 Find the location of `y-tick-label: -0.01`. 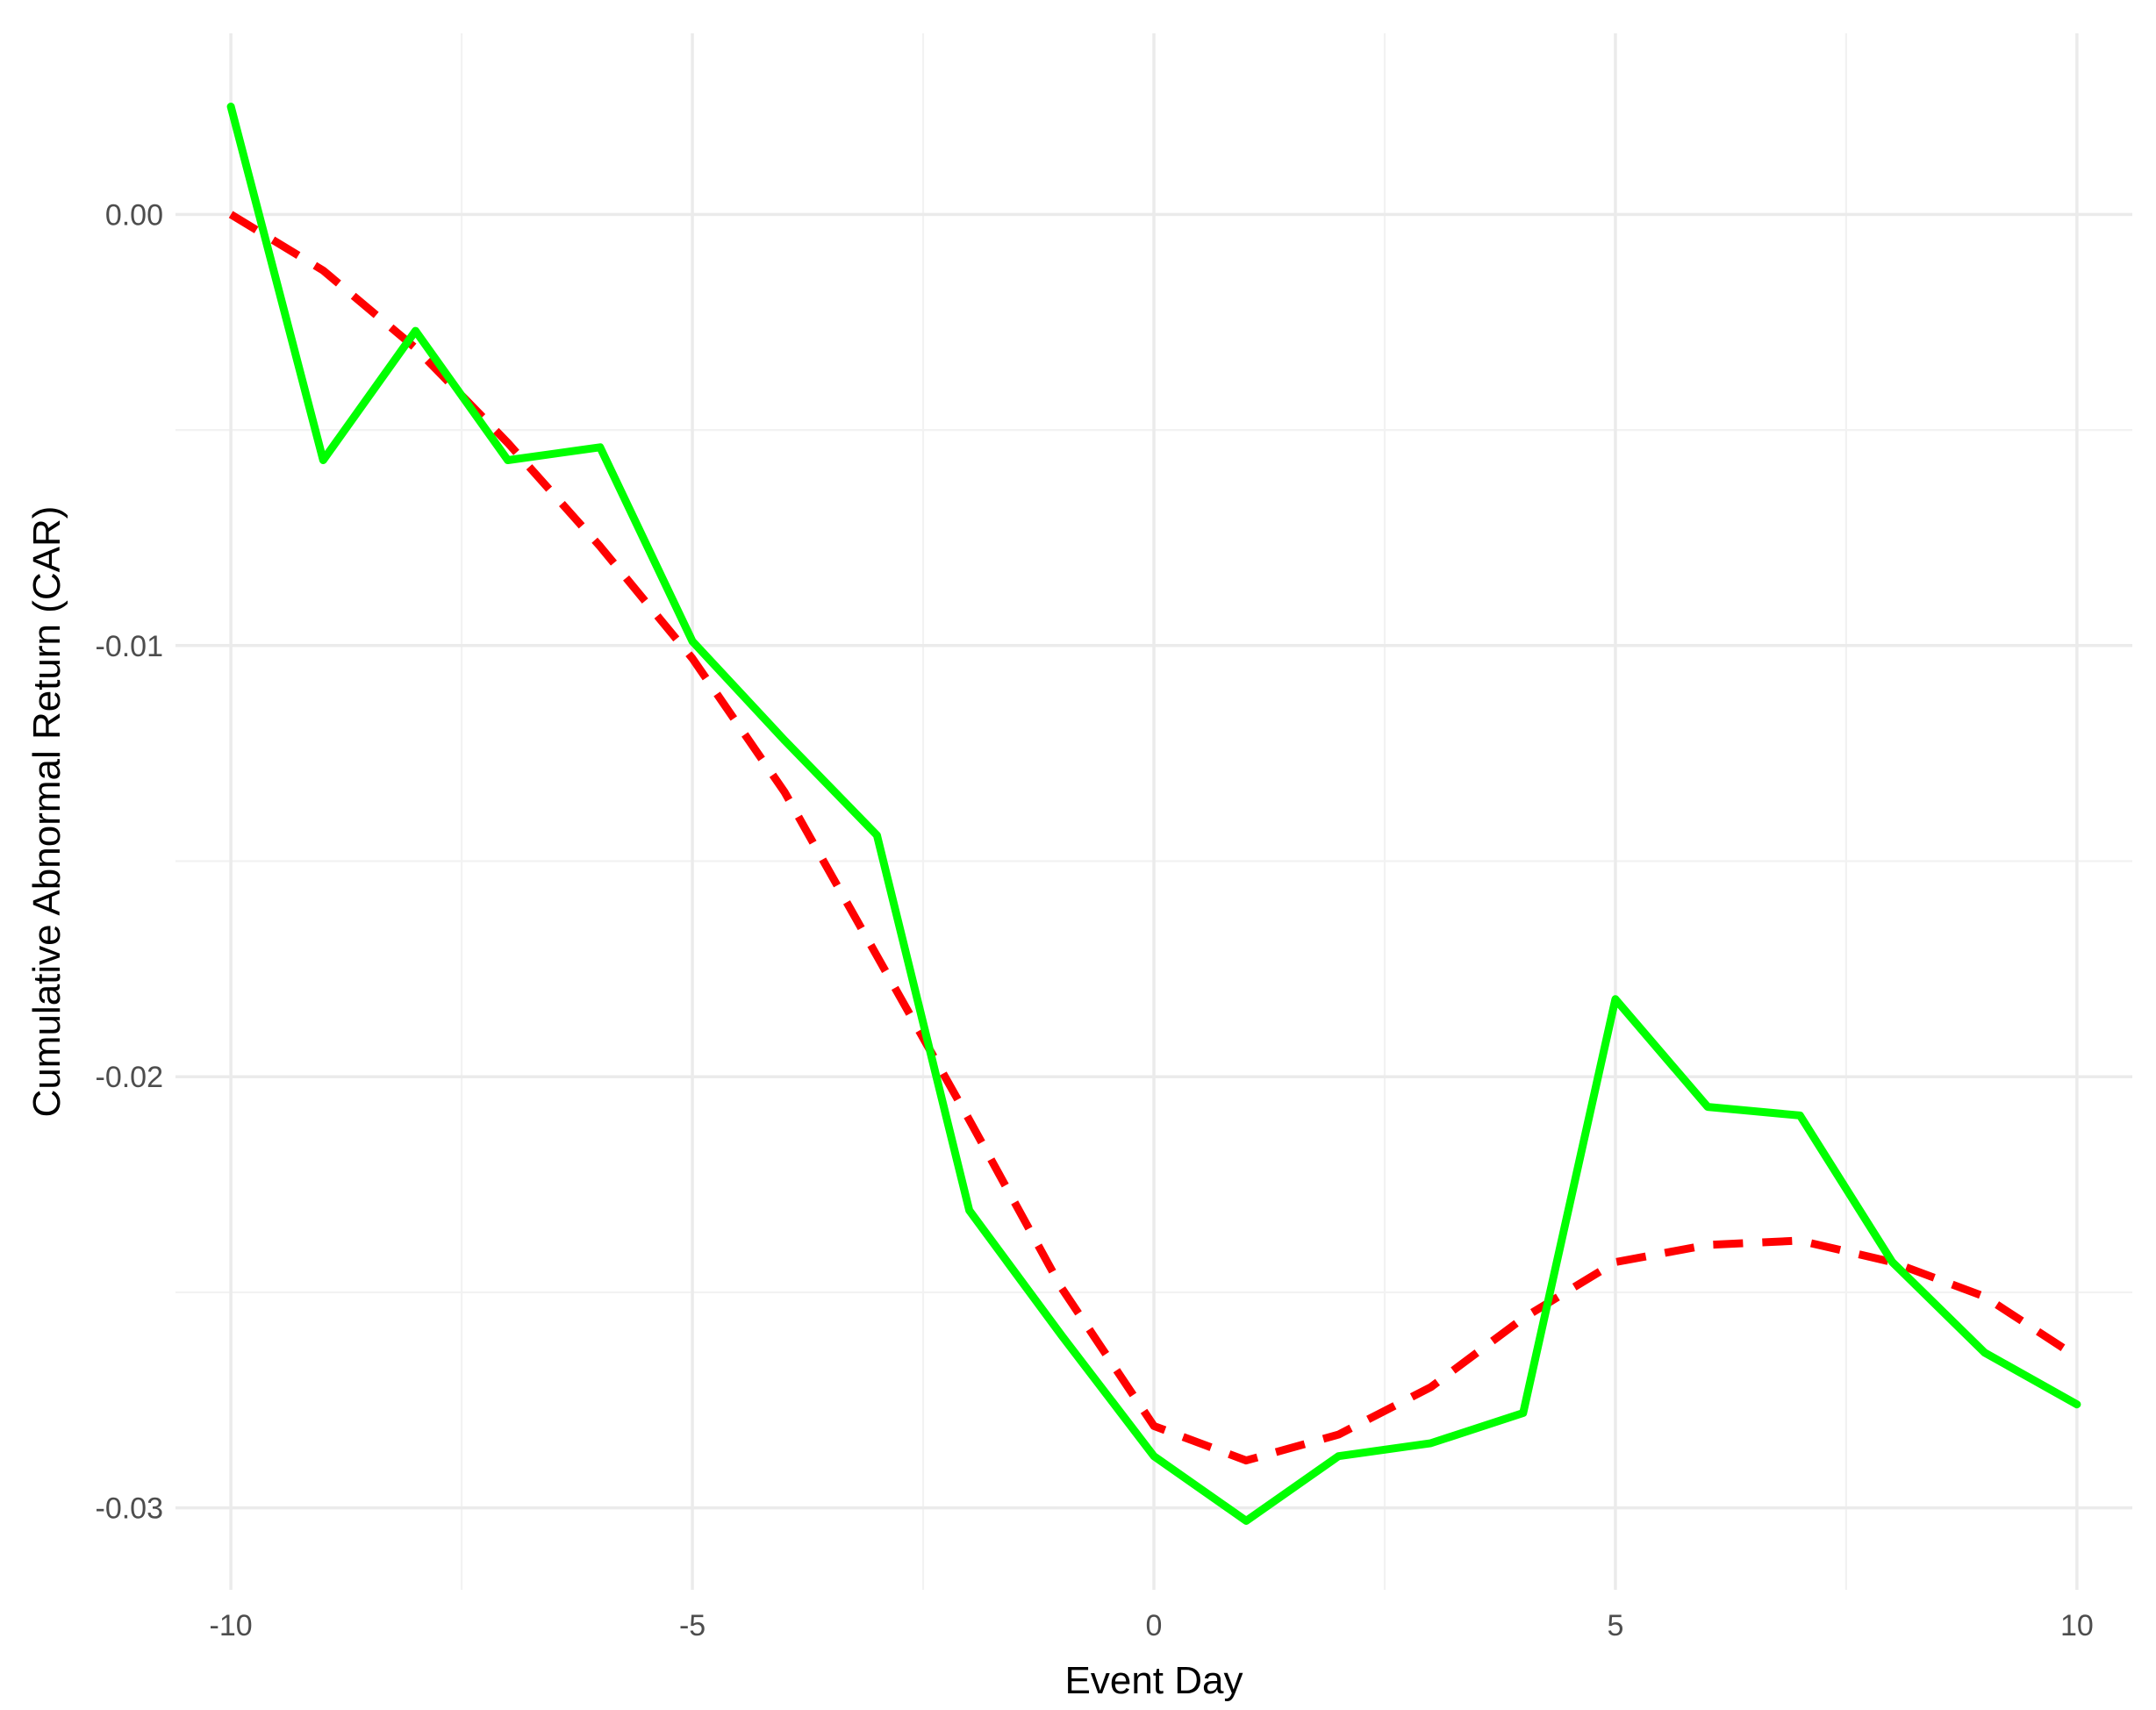

y-tick-label: -0.01 is located at coordinates (130, 646).